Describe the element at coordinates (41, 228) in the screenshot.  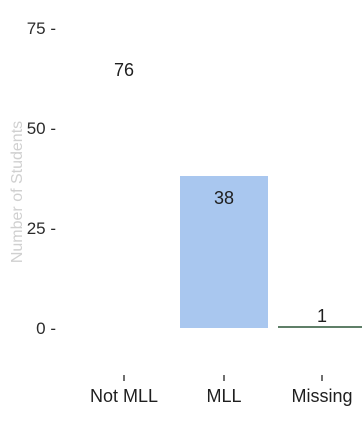
I see `y-tick-label: 25 -` at that location.